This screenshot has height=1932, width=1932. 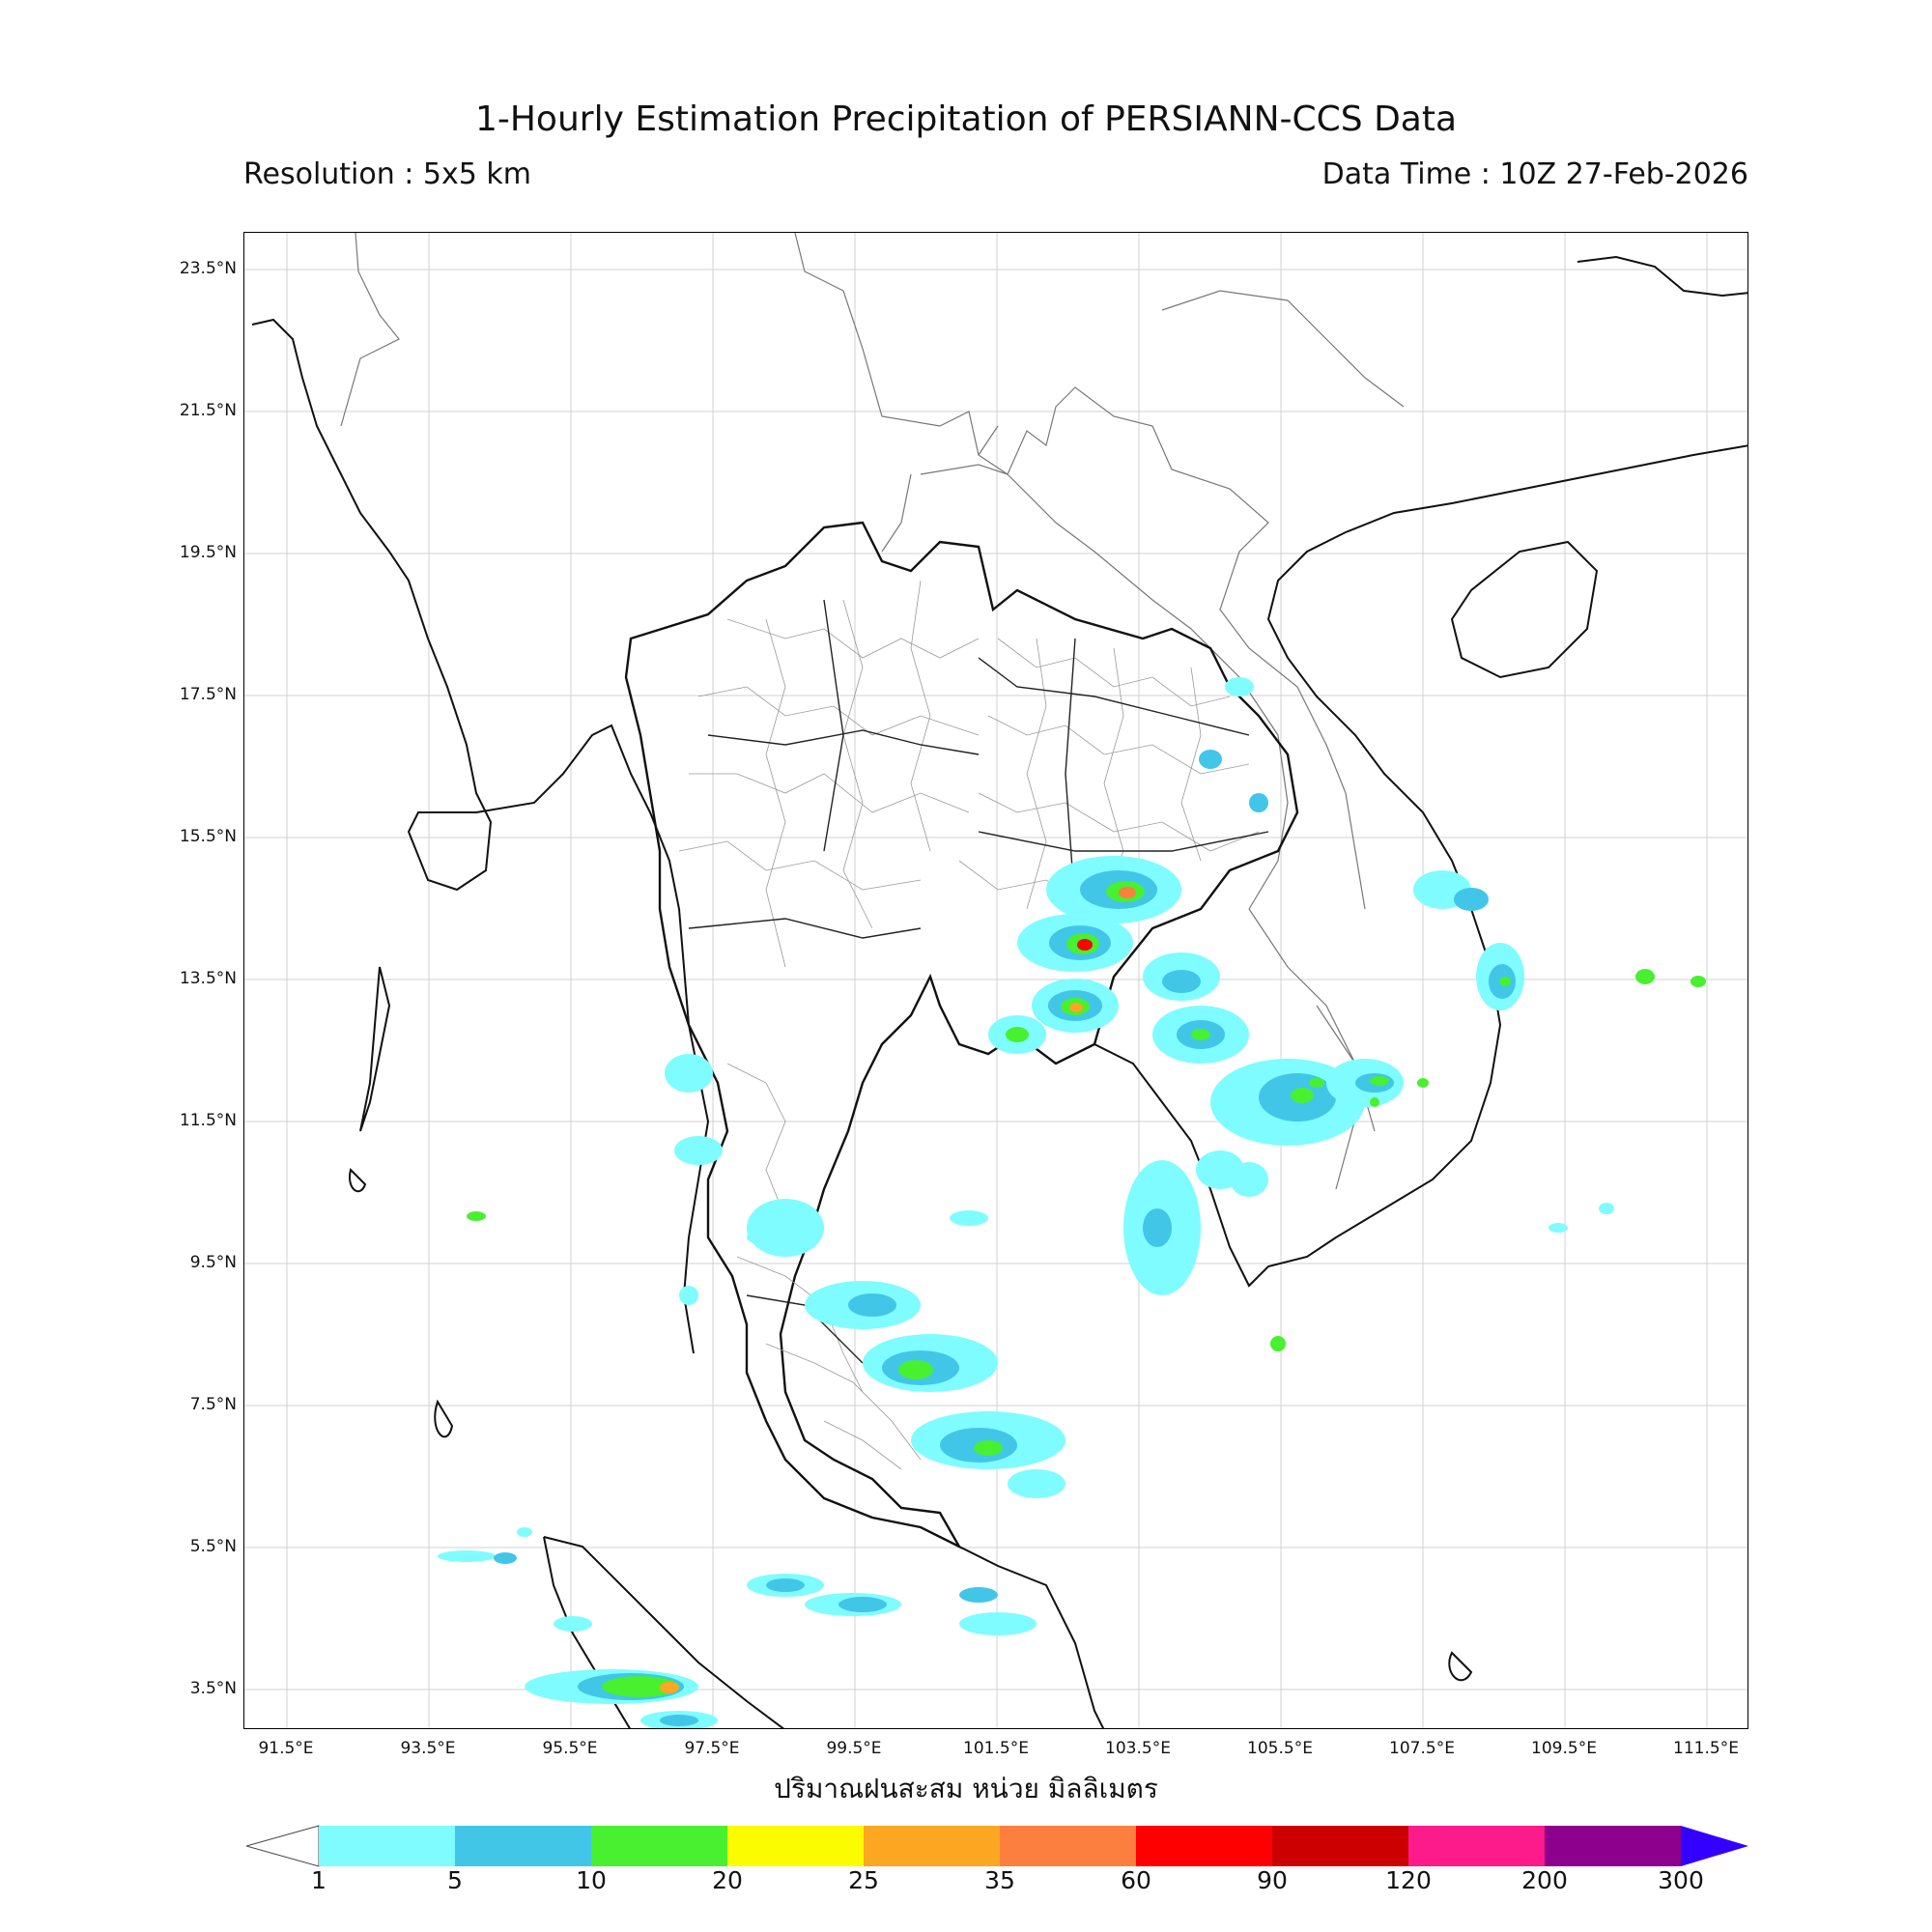 I want to click on colorbar, so click(x=997, y=1846).